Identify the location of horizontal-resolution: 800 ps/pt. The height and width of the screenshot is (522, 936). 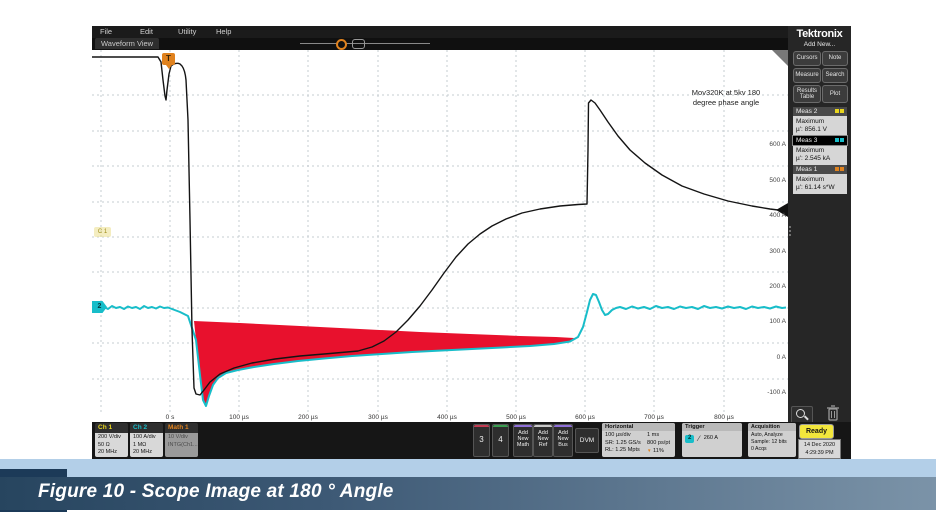
(659, 442).